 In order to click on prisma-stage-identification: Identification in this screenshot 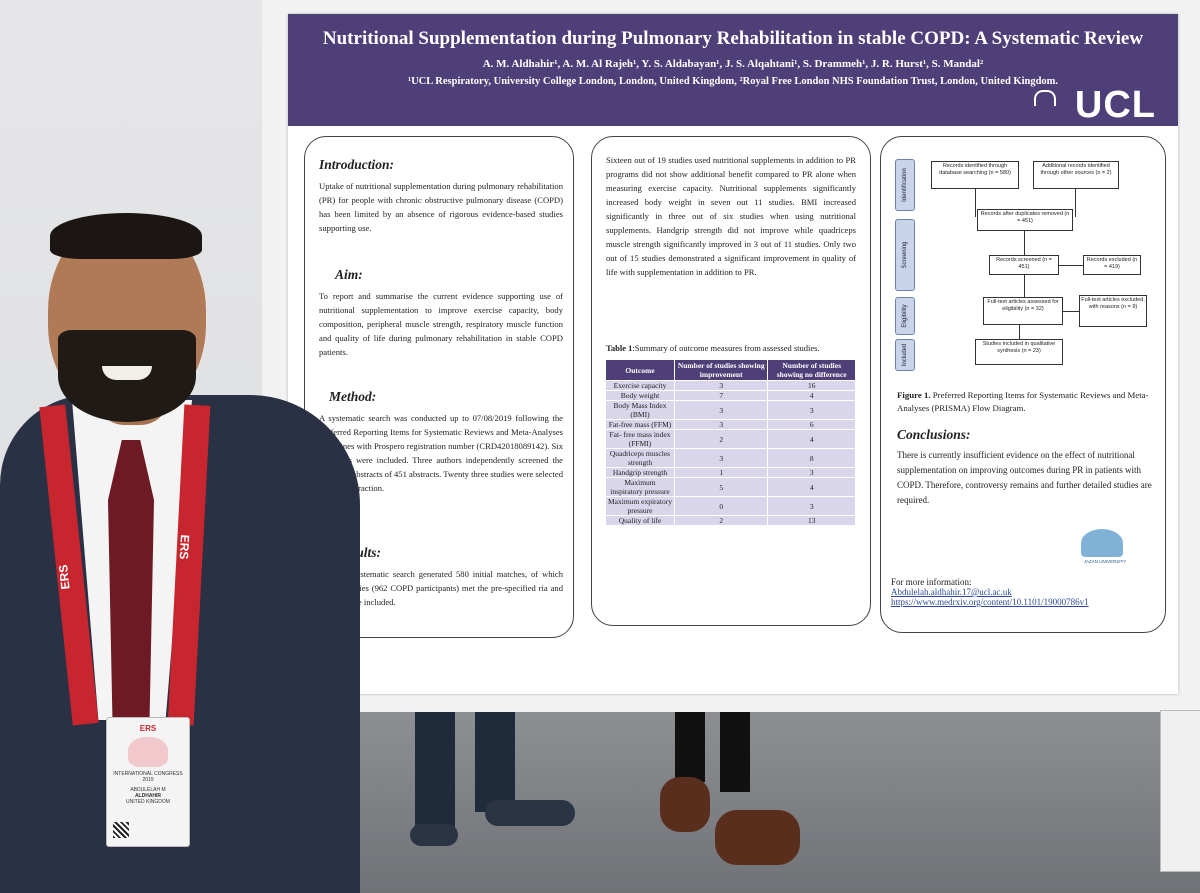, I will do `click(905, 185)`.